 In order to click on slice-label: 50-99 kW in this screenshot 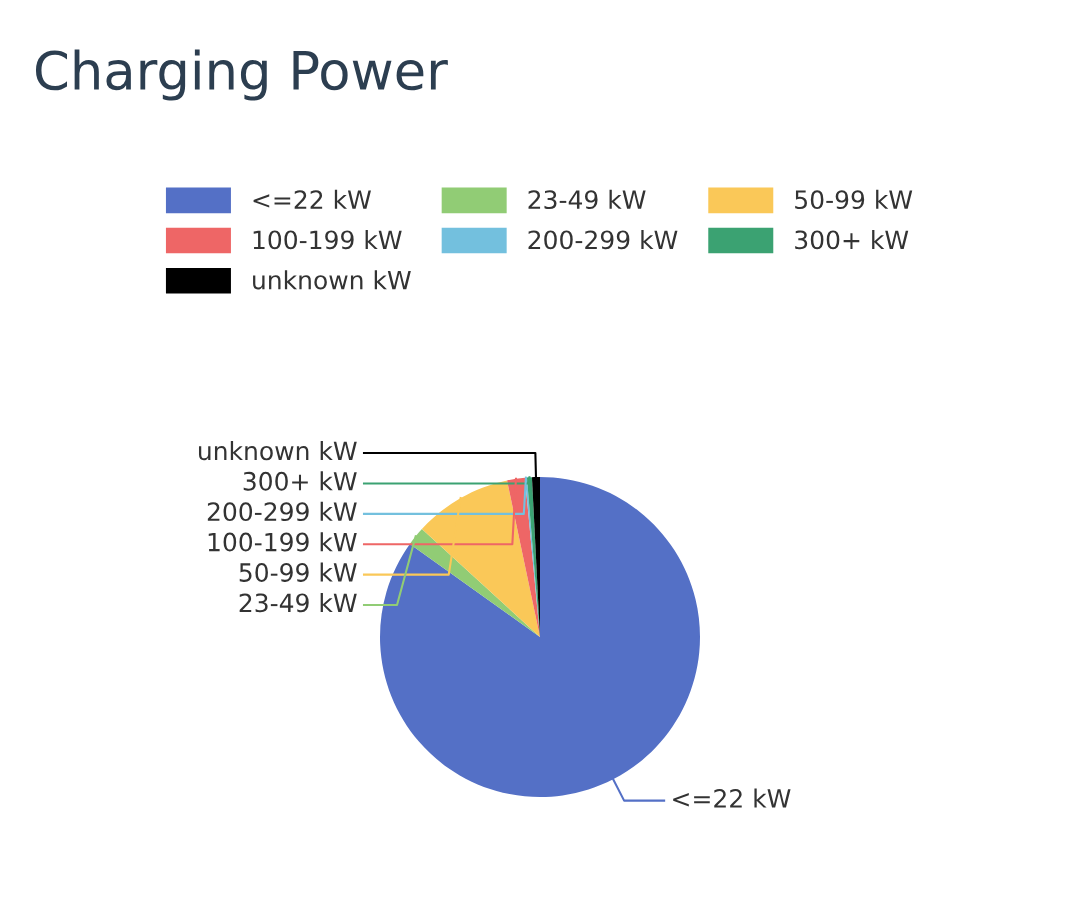, I will do `click(298, 572)`.